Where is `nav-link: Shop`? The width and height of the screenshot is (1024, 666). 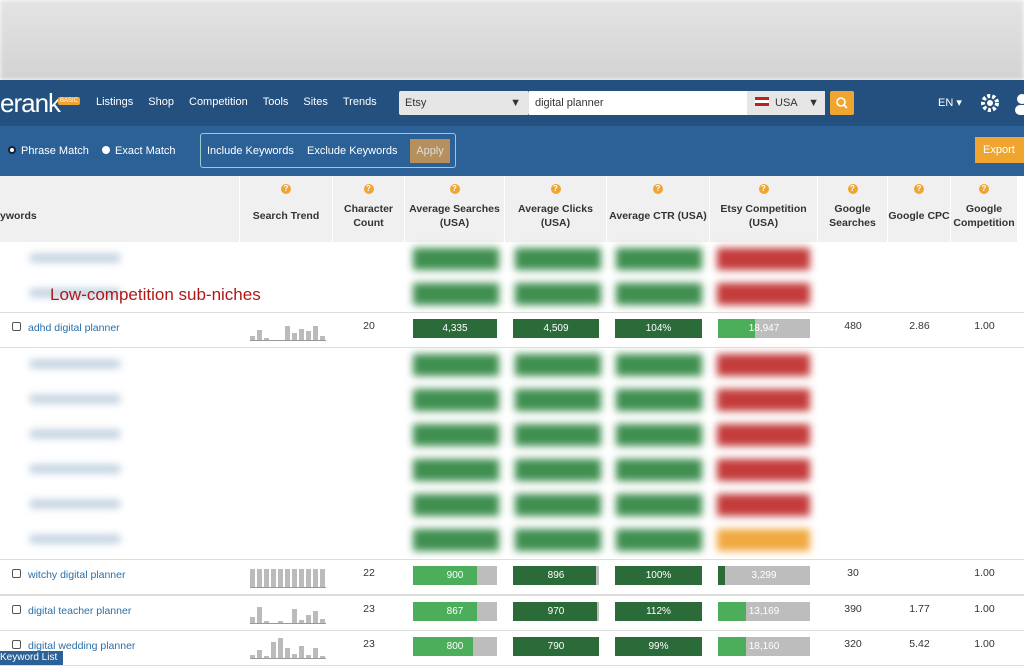 nav-link: Shop is located at coordinates (161, 102).